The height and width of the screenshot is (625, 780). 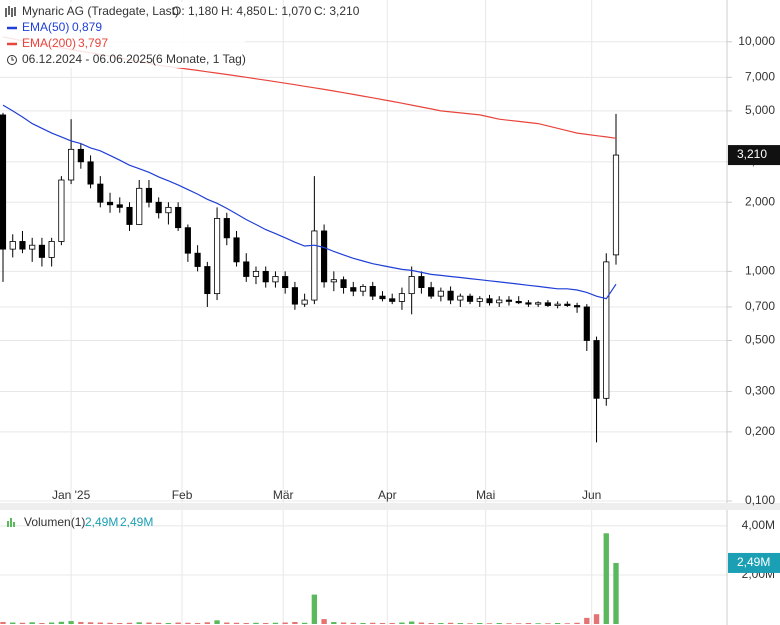 What do you see at coordinates (760, 110) in the screenshot?
I see `y-tick-label: 5,000` at bounding box center [760, 110].